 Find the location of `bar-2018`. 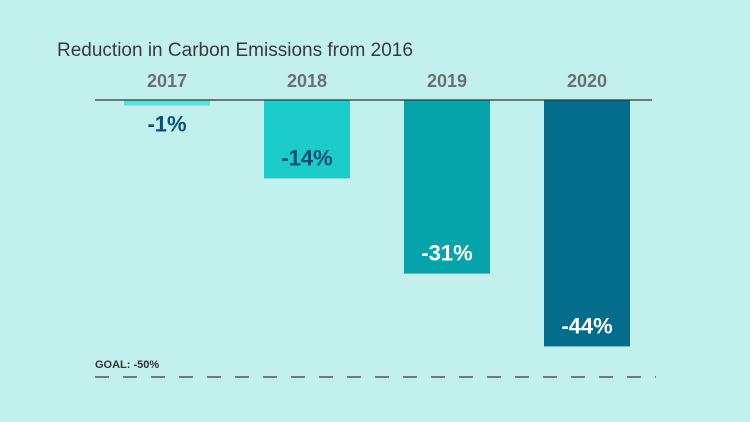

bar-2018 is located at coordinates (307, 139).